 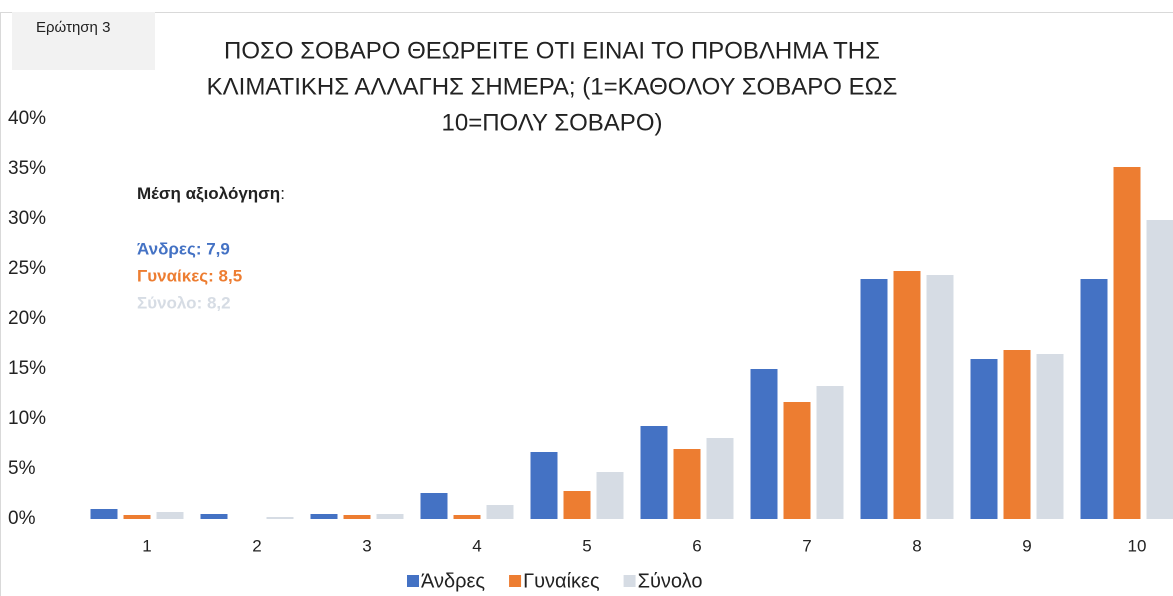 I want to click on y-tick-label: 30%, so click(x=27, y=218).